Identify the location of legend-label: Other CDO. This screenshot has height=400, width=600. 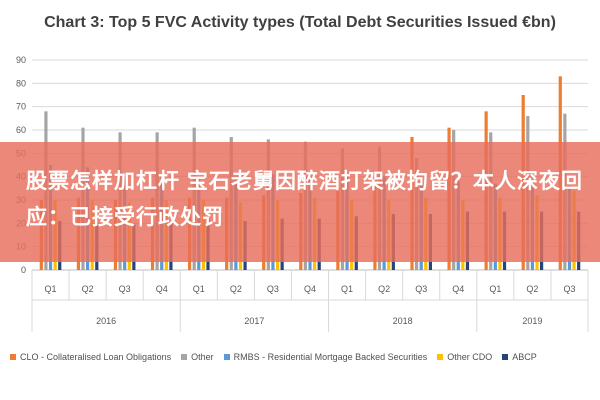
(470, 357).